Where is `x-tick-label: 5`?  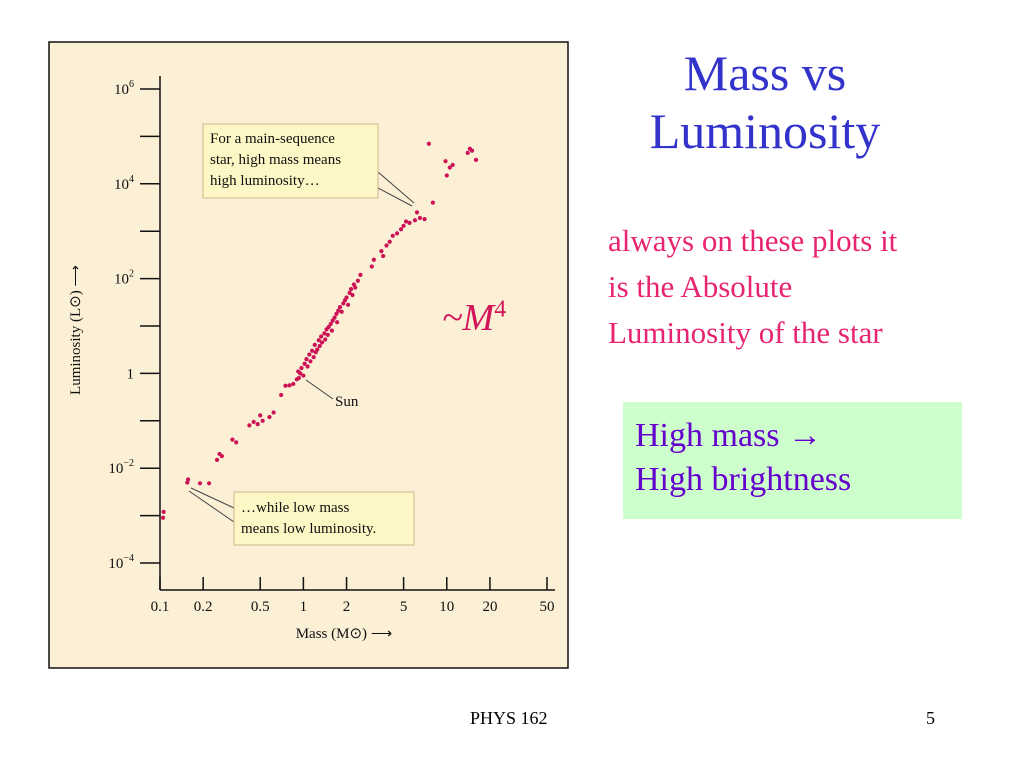 x-tick-label: 5 is located at coordinates (404, 607).